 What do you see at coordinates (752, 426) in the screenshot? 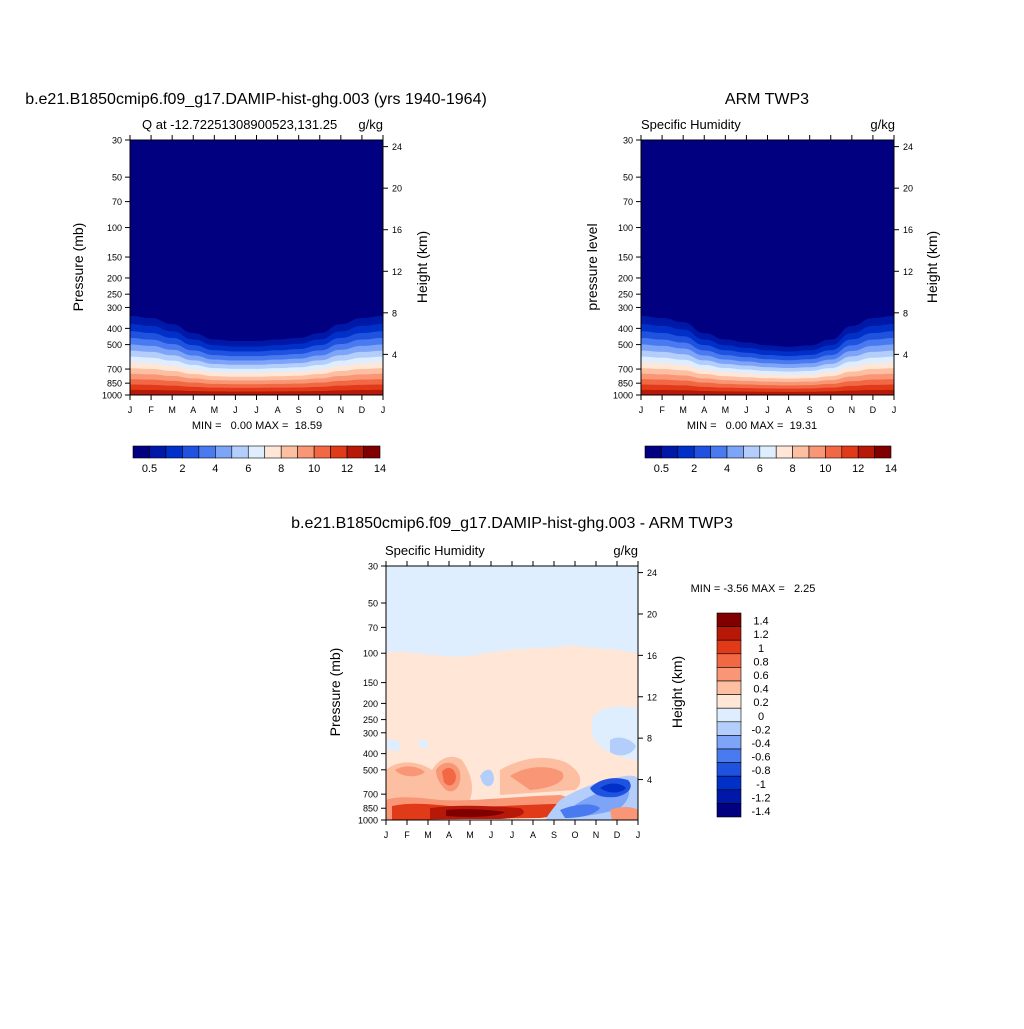
I see `min-max-label: MIN = 0.00 MAX = 19.31` at bounding box center [752, 426].